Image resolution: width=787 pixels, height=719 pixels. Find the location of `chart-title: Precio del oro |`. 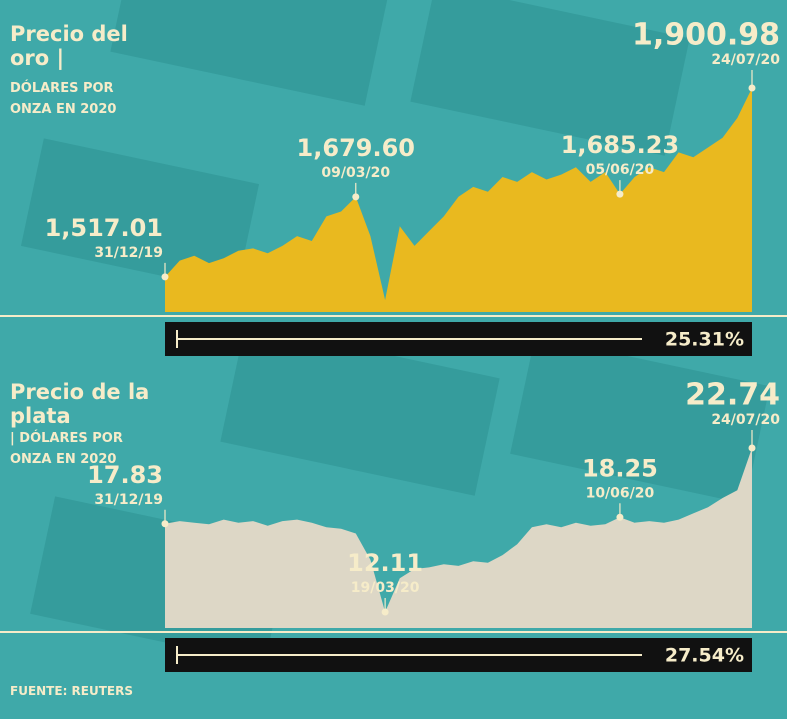

chart-title: Precio del oro | is located at coordinates (69, 46).